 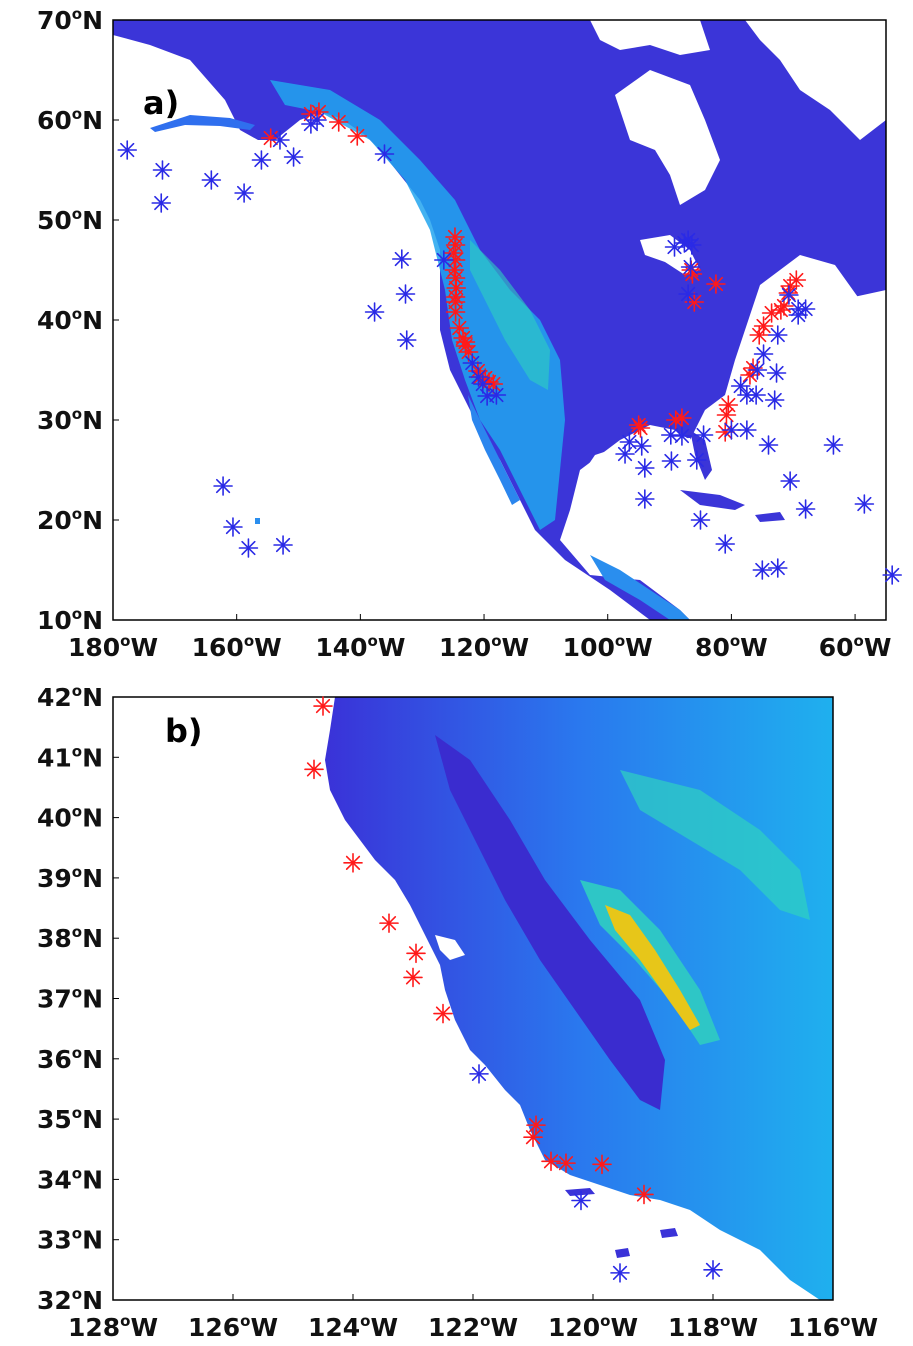 I want to click on y-tick-label: 41oN, so click(x=70, y=757).